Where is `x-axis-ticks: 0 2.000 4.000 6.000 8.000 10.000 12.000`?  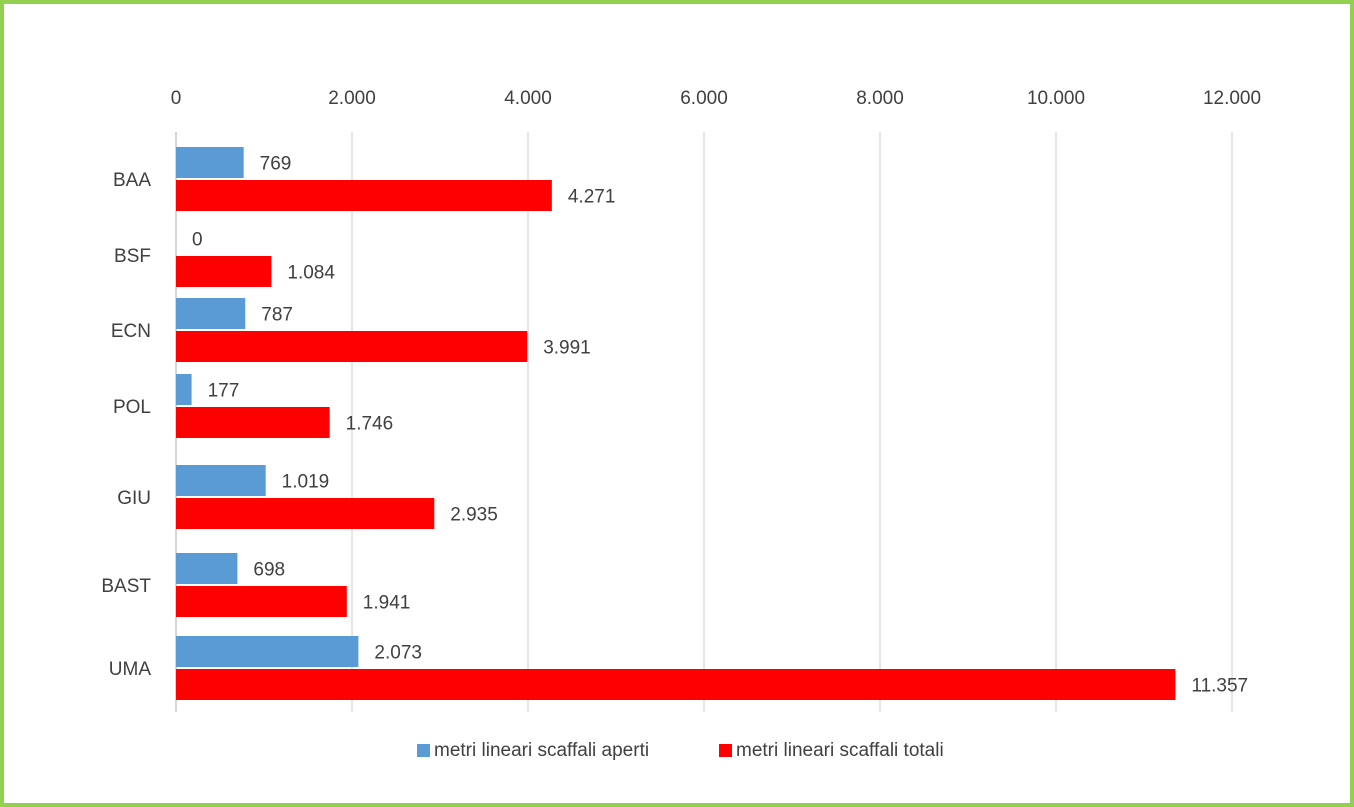
x-axis-ticks: 0 2.000 4.000 6.000 8.000 10.000 12.000 is located at coordinates (716, 98).